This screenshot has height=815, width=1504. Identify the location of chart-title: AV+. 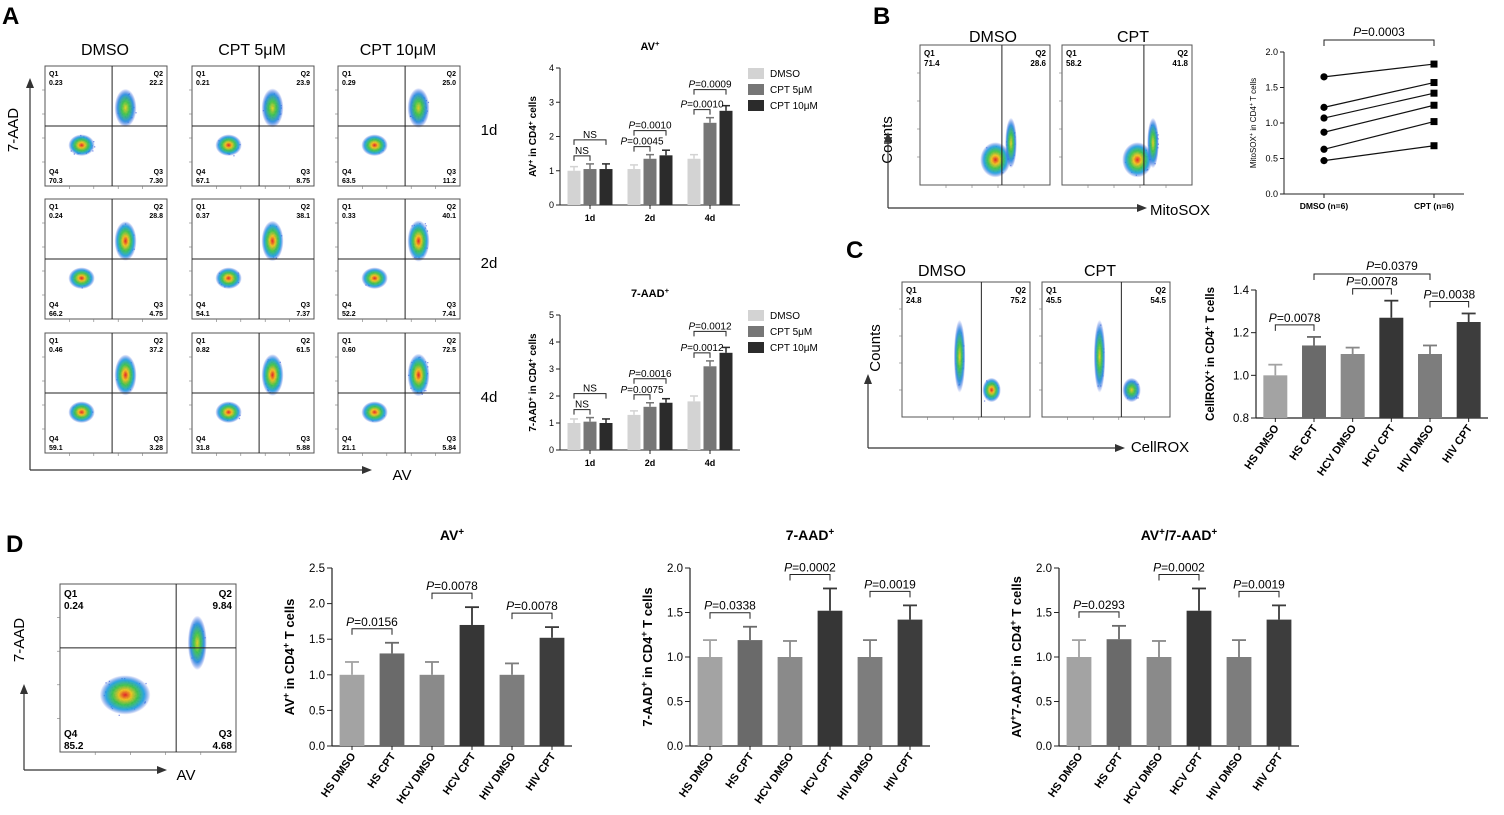
(452, 535).